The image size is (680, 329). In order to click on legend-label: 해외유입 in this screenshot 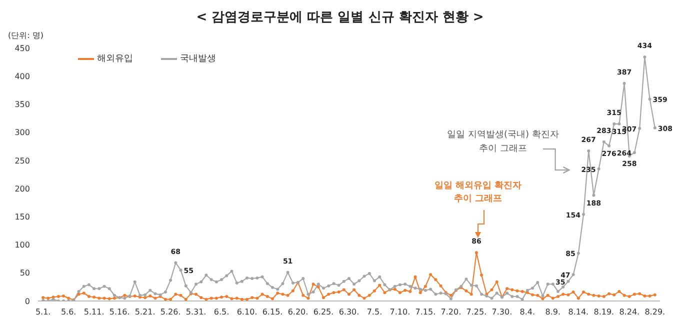, I will do `click(115, 59)`.